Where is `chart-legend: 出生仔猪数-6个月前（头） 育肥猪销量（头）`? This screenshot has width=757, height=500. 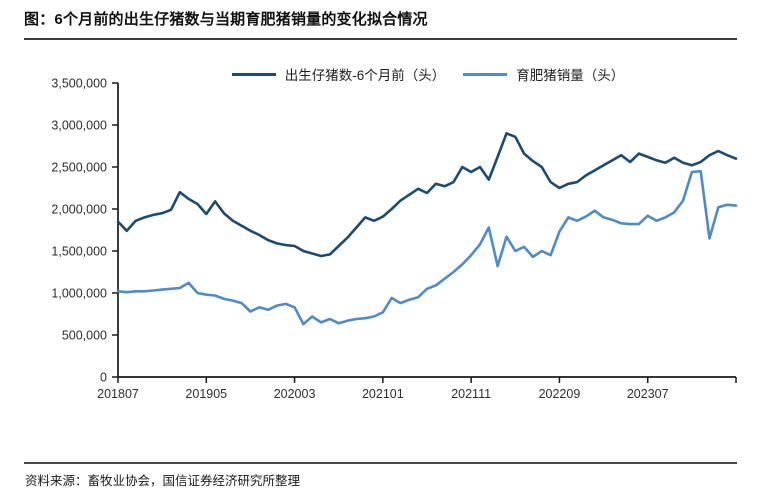
chart-legend: 出生仔猪数-6个月前（头） 育肥猪销量（头） is located at coordinates (428, 74).